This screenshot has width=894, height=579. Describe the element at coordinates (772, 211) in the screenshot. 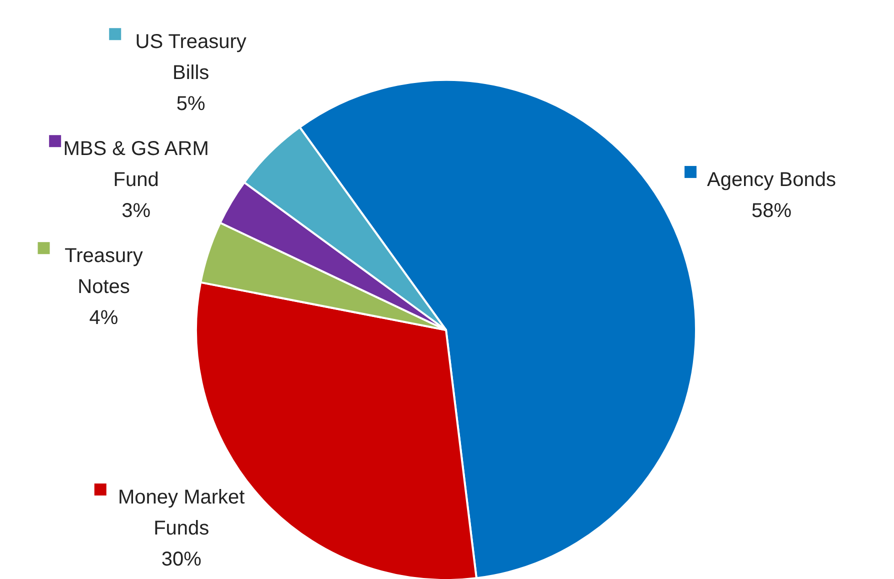

I see `data-label: 58%` at that location.